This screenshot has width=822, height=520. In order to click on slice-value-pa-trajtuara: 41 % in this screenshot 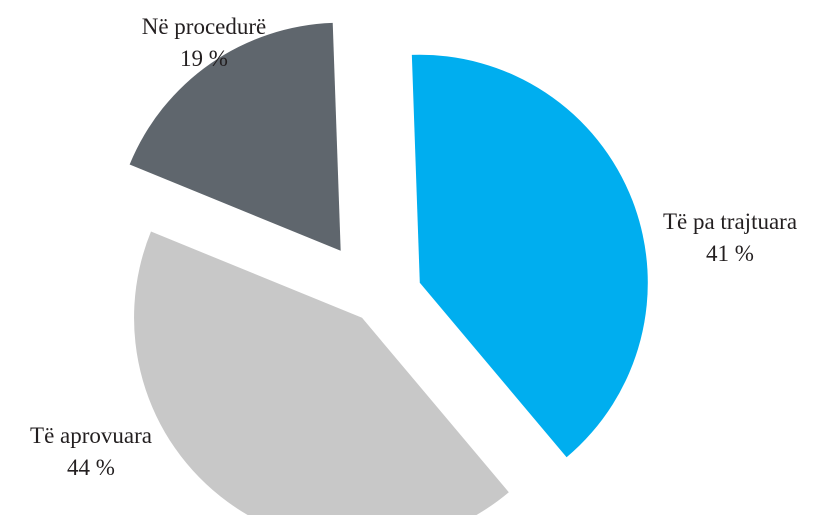, I will do `click(730, 253)`.